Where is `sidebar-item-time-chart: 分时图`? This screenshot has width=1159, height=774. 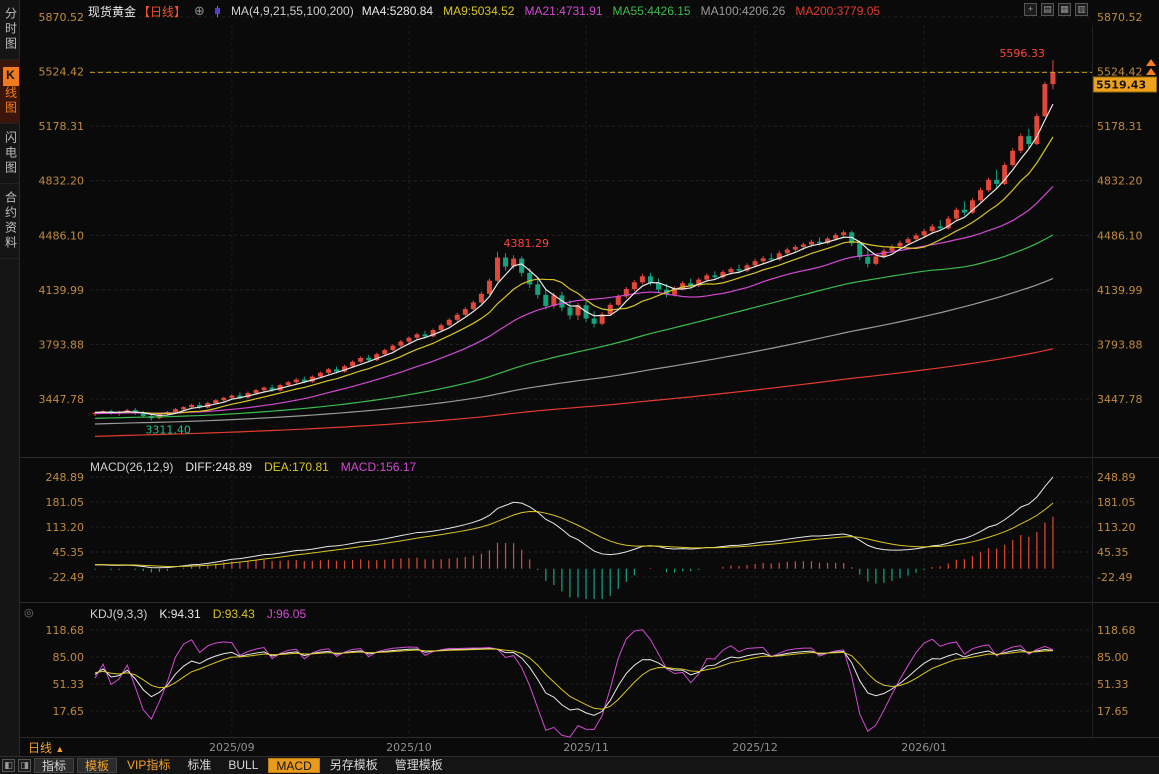 sidebar-item-time-chart: 分时图 is located at coordinates (10, 30).